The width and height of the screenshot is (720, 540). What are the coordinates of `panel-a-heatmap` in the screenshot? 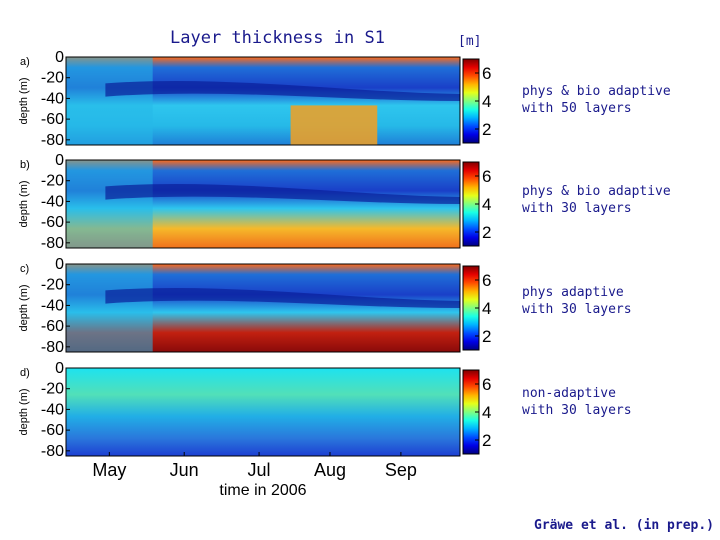 It's located at (263, 101).